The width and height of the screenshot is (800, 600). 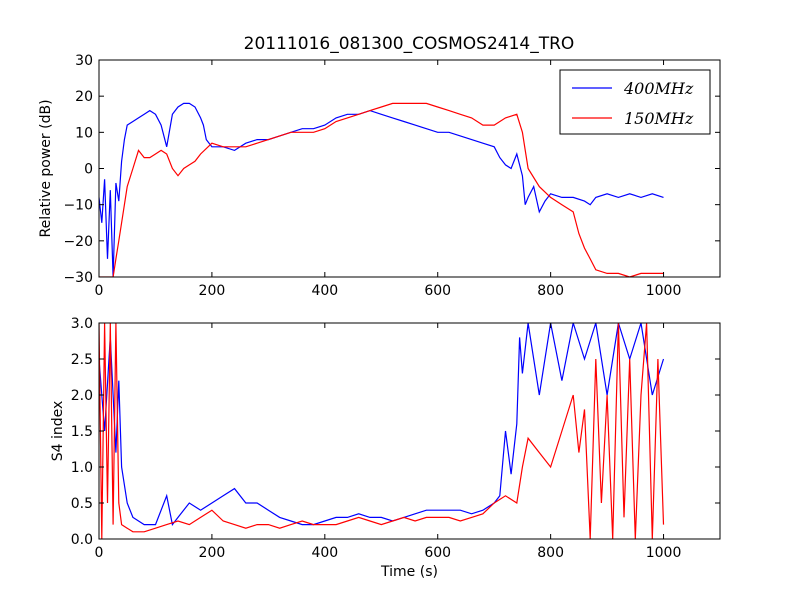 What do you see at coordinates (88, 170) in the screenshot?
I see `y-tick-label: 0` at bounding box center [88, 170].